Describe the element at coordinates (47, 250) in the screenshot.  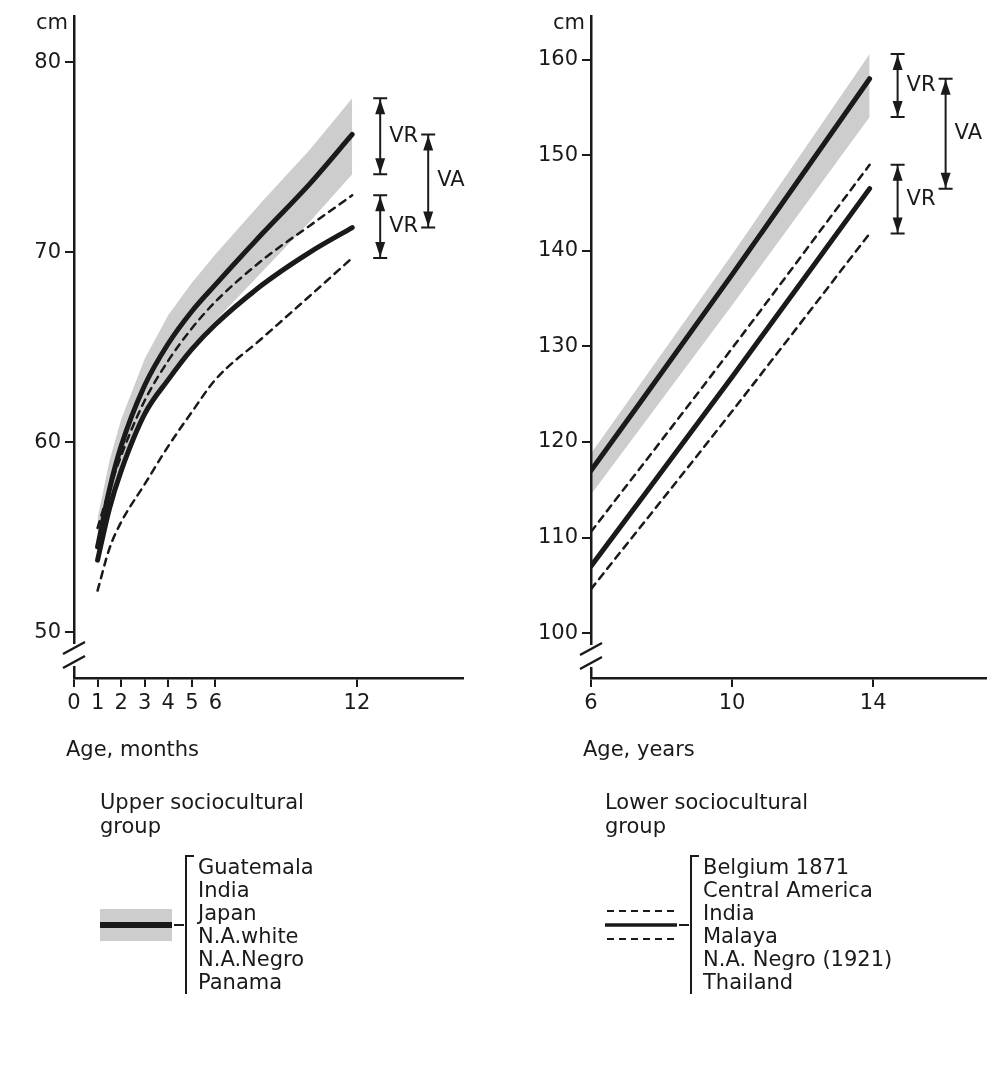
I see `y-tick-label: 70` at that location.